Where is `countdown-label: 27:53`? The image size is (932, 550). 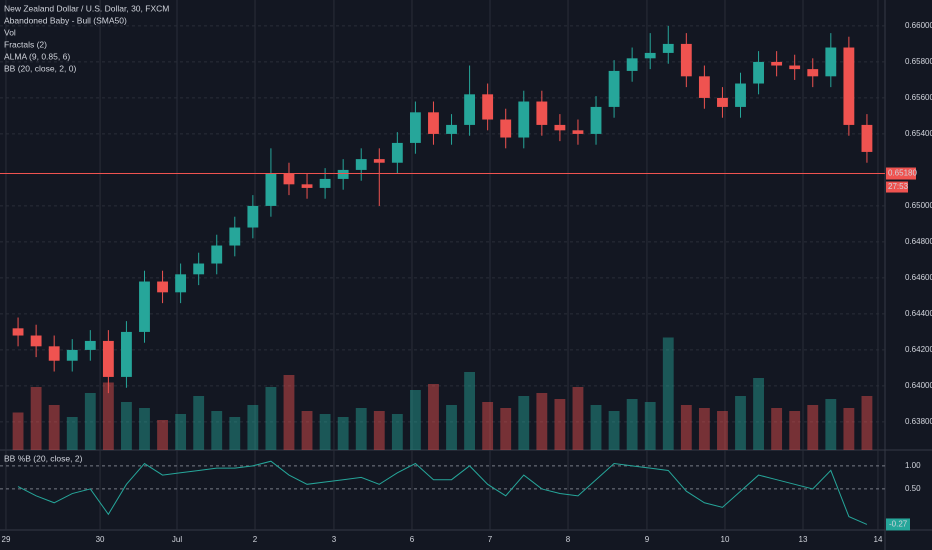
countdown-label: 27:53 is located at coordinates (898, 186).